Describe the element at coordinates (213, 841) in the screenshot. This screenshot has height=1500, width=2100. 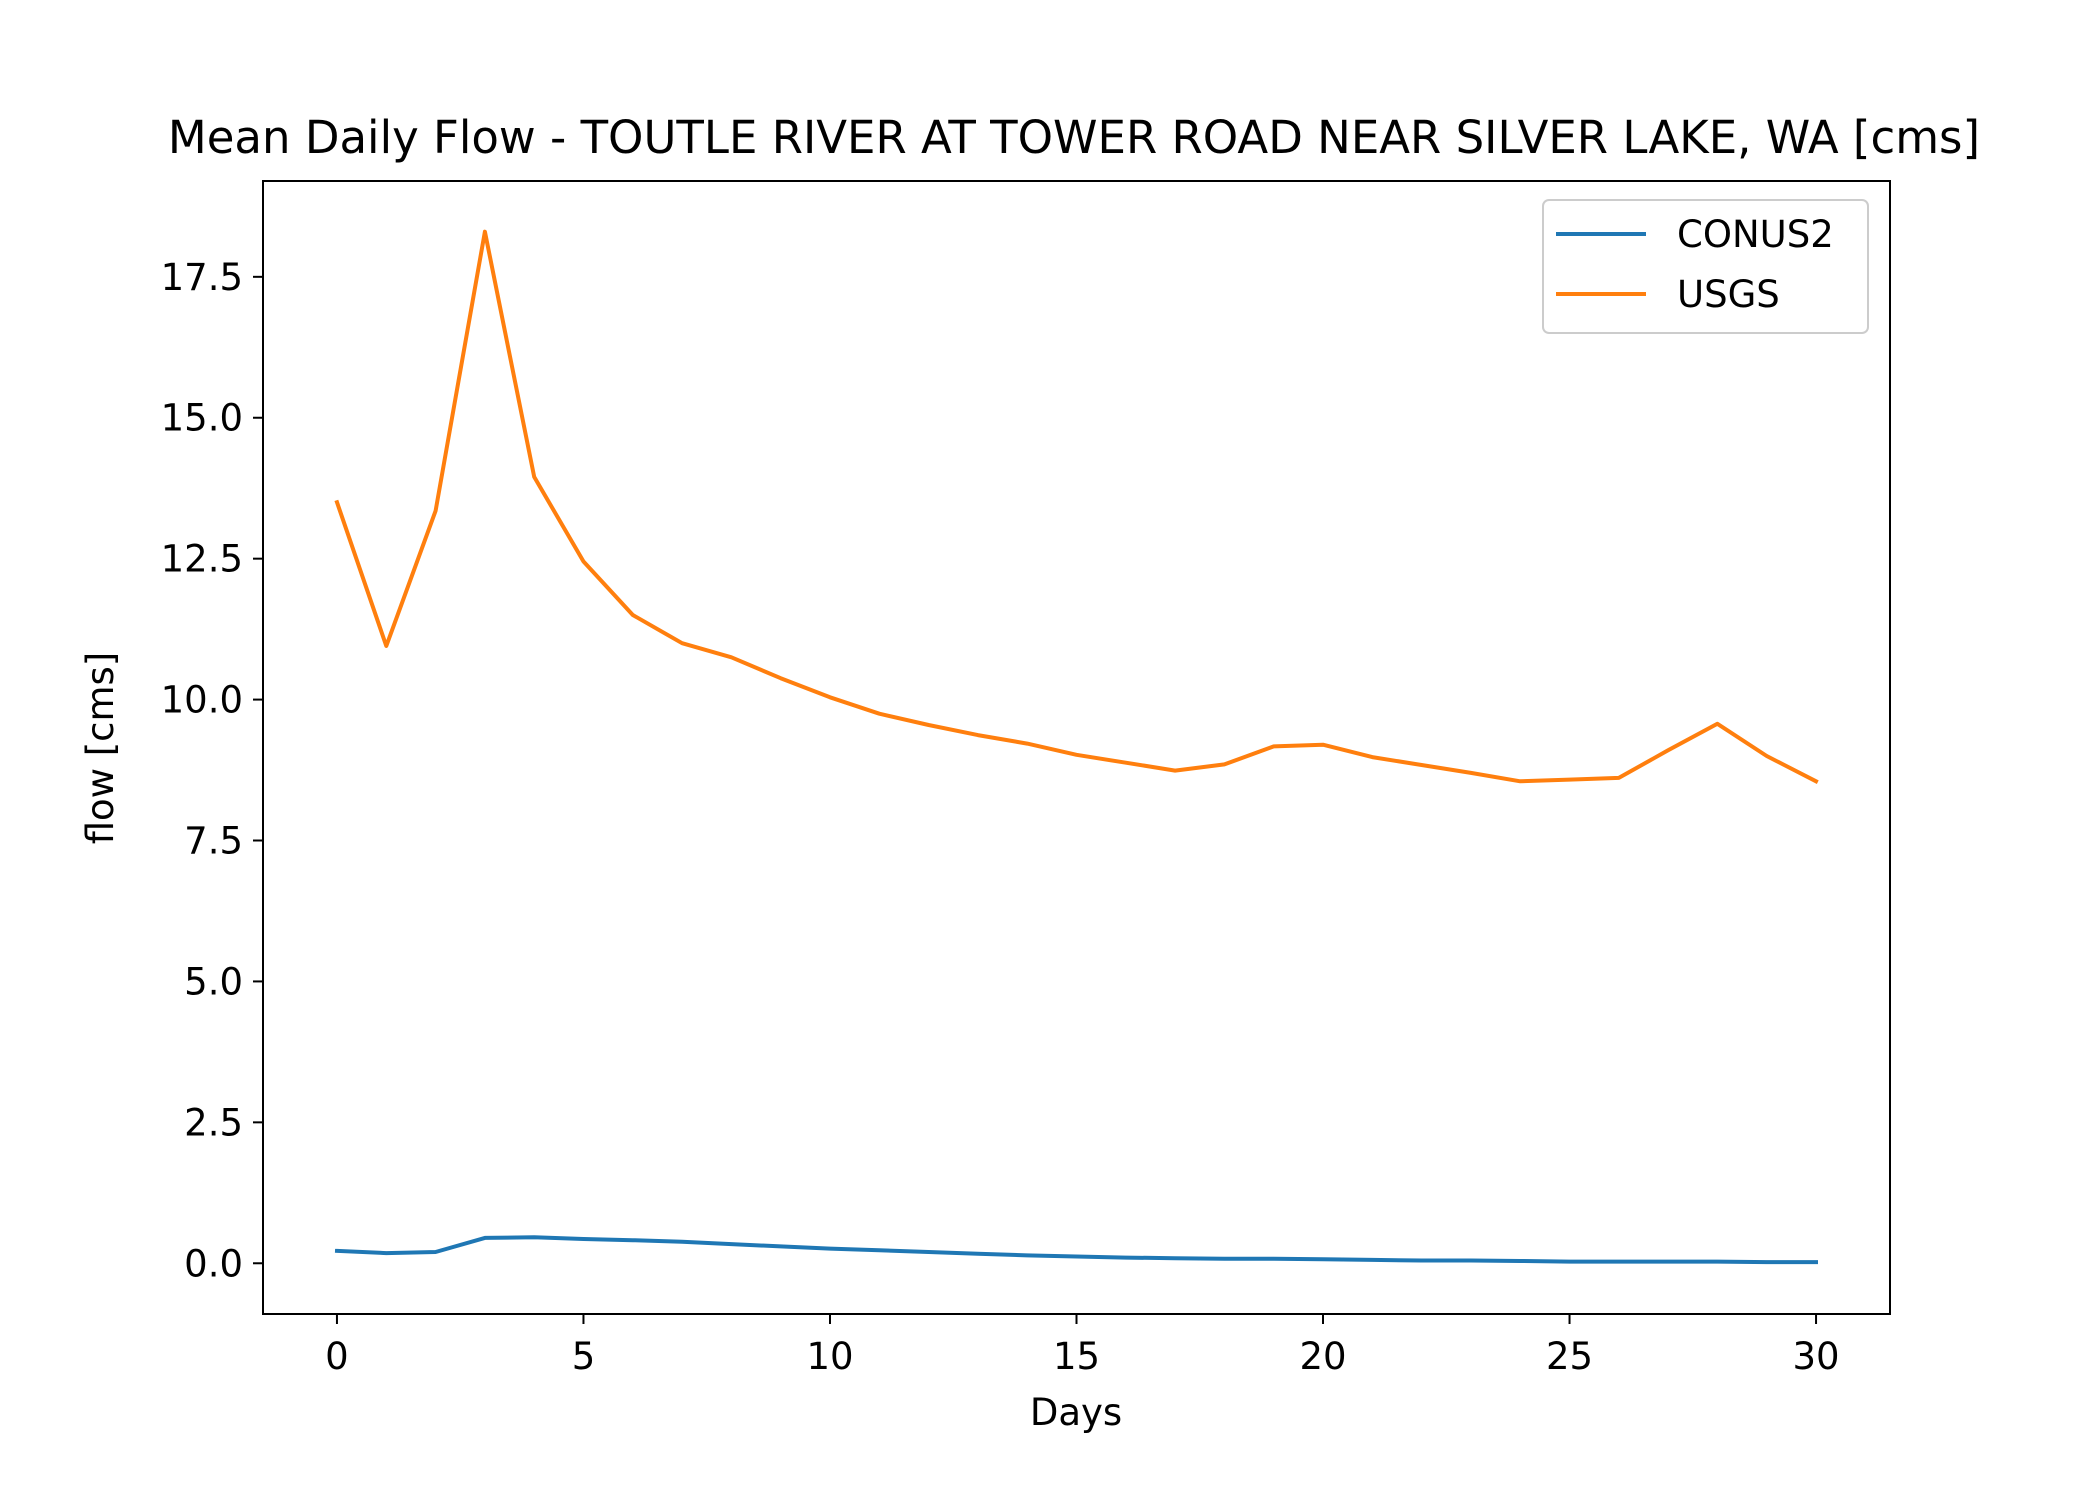
I see `y-tick-label: 7.5` at that location.